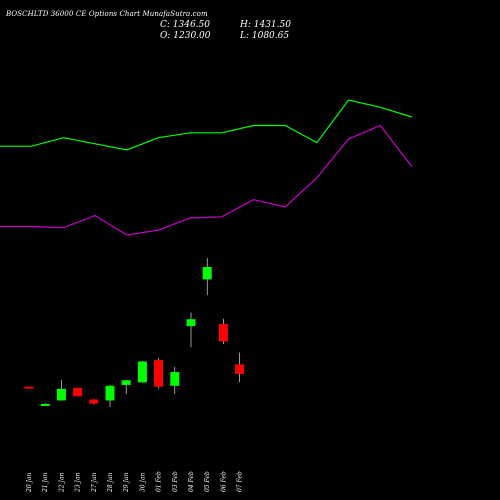 This screenshot has height=500, width=500. Describe the element at coordinates (94, 482) in the screenshot. I see `x-tick-label: 27 Jan` at that location.